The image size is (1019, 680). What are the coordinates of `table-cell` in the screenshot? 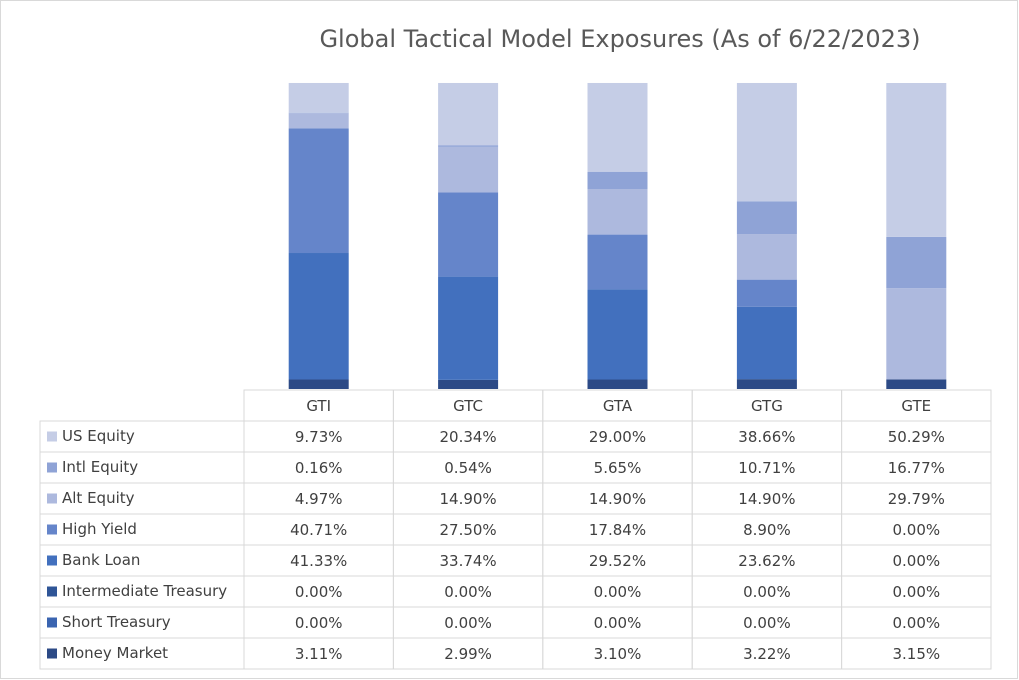 It's located at (916, 653).